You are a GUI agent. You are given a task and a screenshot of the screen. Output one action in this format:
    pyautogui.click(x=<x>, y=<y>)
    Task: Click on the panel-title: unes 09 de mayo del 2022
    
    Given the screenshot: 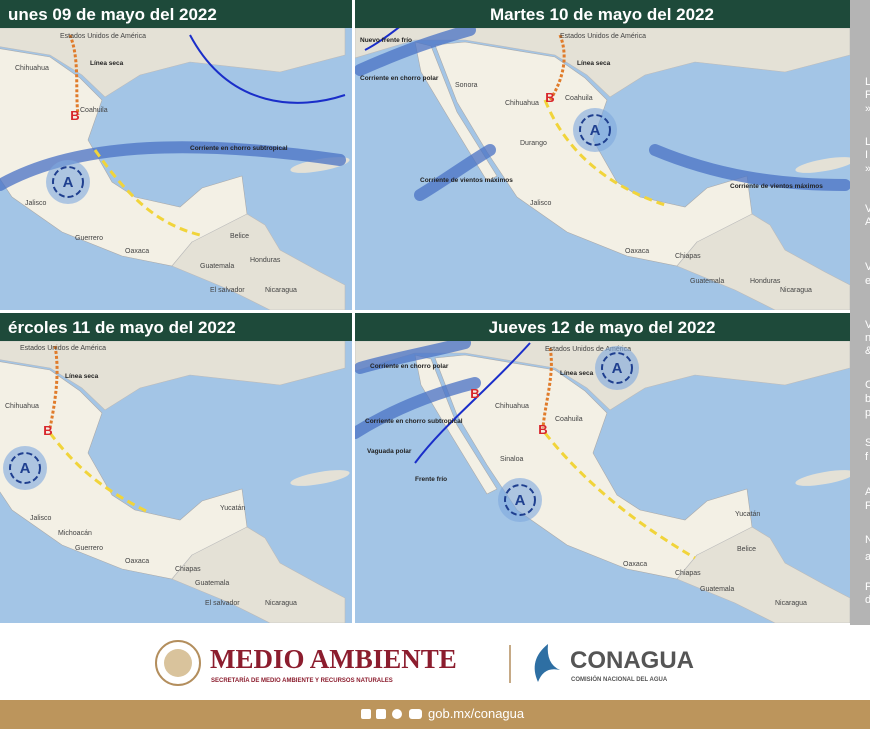 What is the action you would take?
    pyautogui.click(x=112, y=14)
    